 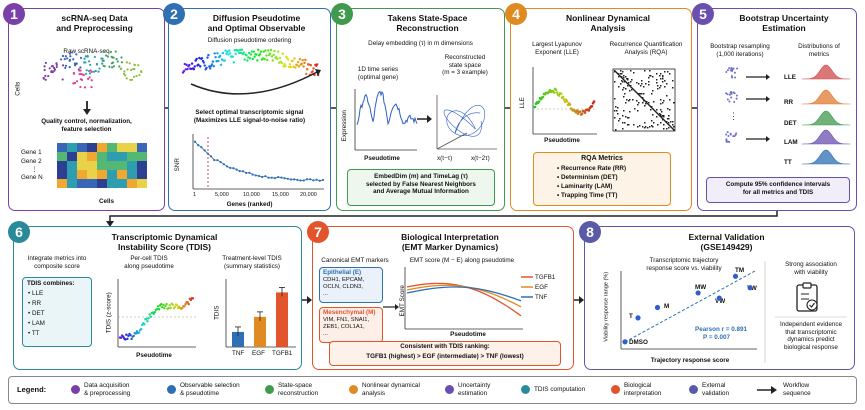 What do you see at coordinates (733, 312) in the screenshot?
I see `panel-8-graphics` at bounding box center [733, 312].